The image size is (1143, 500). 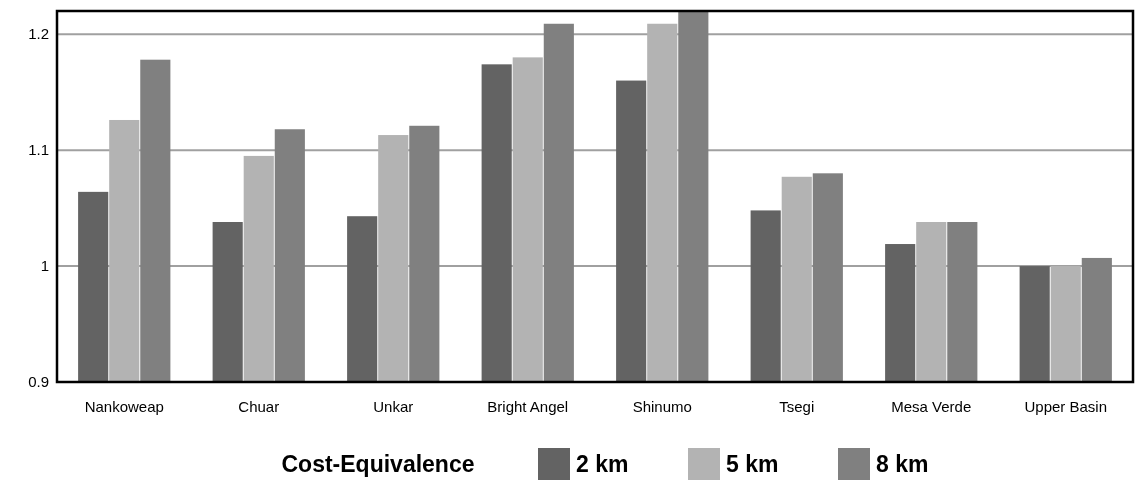 What do you see at coordinates (378, 464) in the screenshot?
I see `legend-title: Cost-Equivalence` at bounding box center [378, 464].